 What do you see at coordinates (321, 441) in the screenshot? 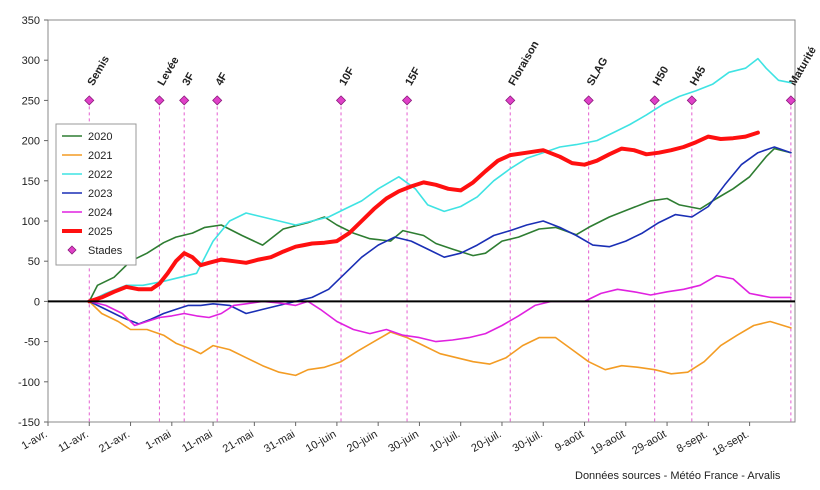
I see `x-tick-label: 10-juin` at bounding box center [321, 441].